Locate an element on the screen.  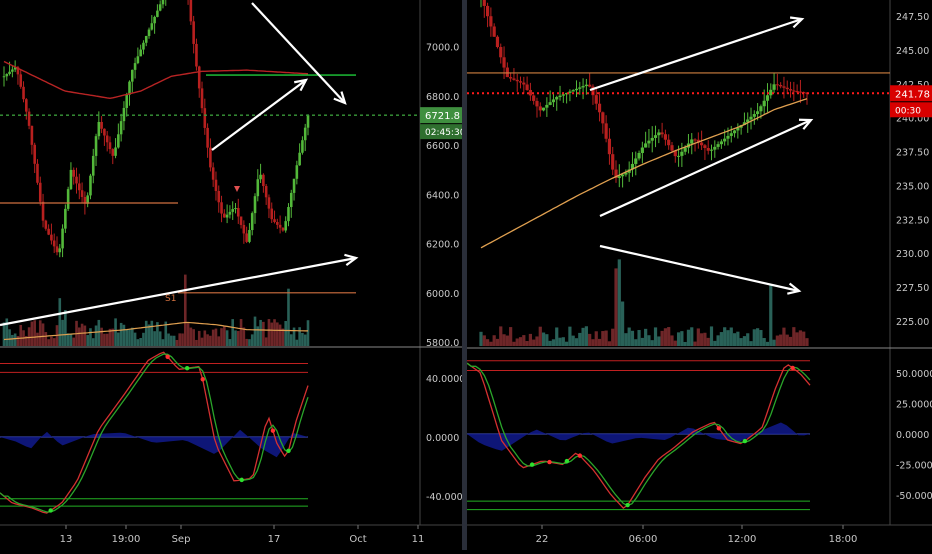
price-tick-label: 237.50 is located at coordinates (912, 153).